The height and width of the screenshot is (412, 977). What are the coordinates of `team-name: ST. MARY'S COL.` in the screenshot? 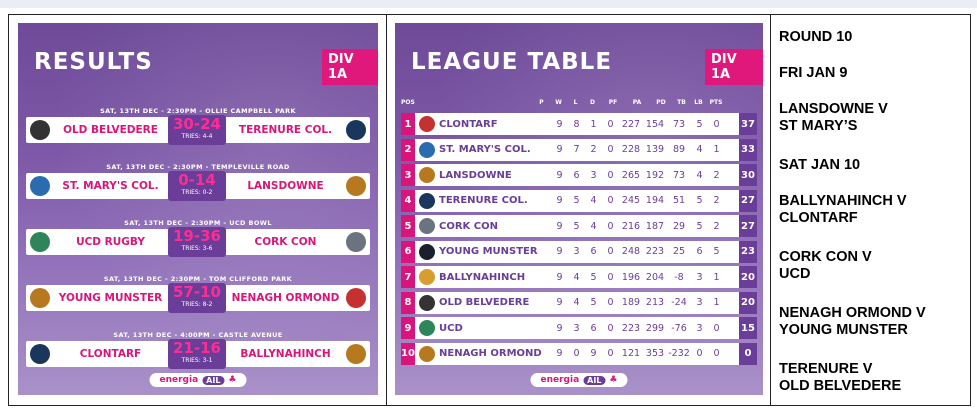 It's located at (485, 149).